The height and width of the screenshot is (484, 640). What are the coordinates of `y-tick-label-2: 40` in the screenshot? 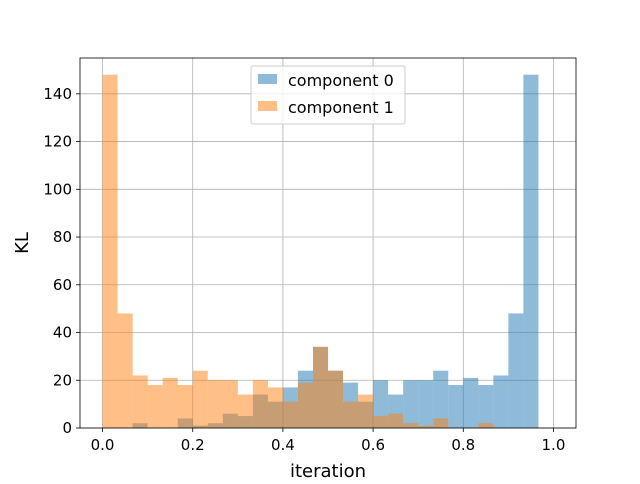 It's located at (62, 333).